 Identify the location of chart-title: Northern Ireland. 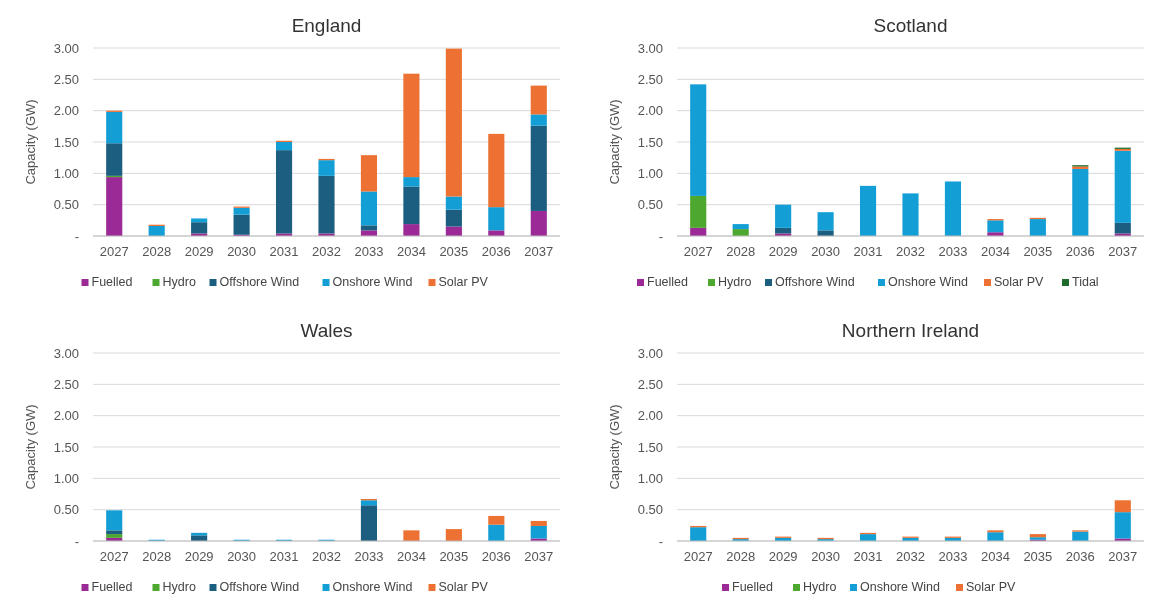
(910, 330).